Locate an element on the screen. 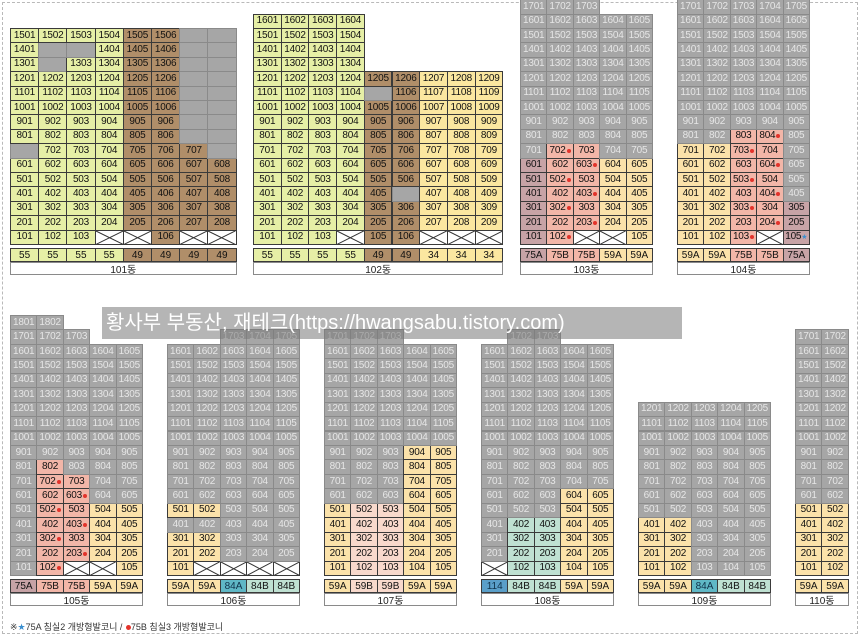  unit-cell: 609 is located at coordinates (489, 165).